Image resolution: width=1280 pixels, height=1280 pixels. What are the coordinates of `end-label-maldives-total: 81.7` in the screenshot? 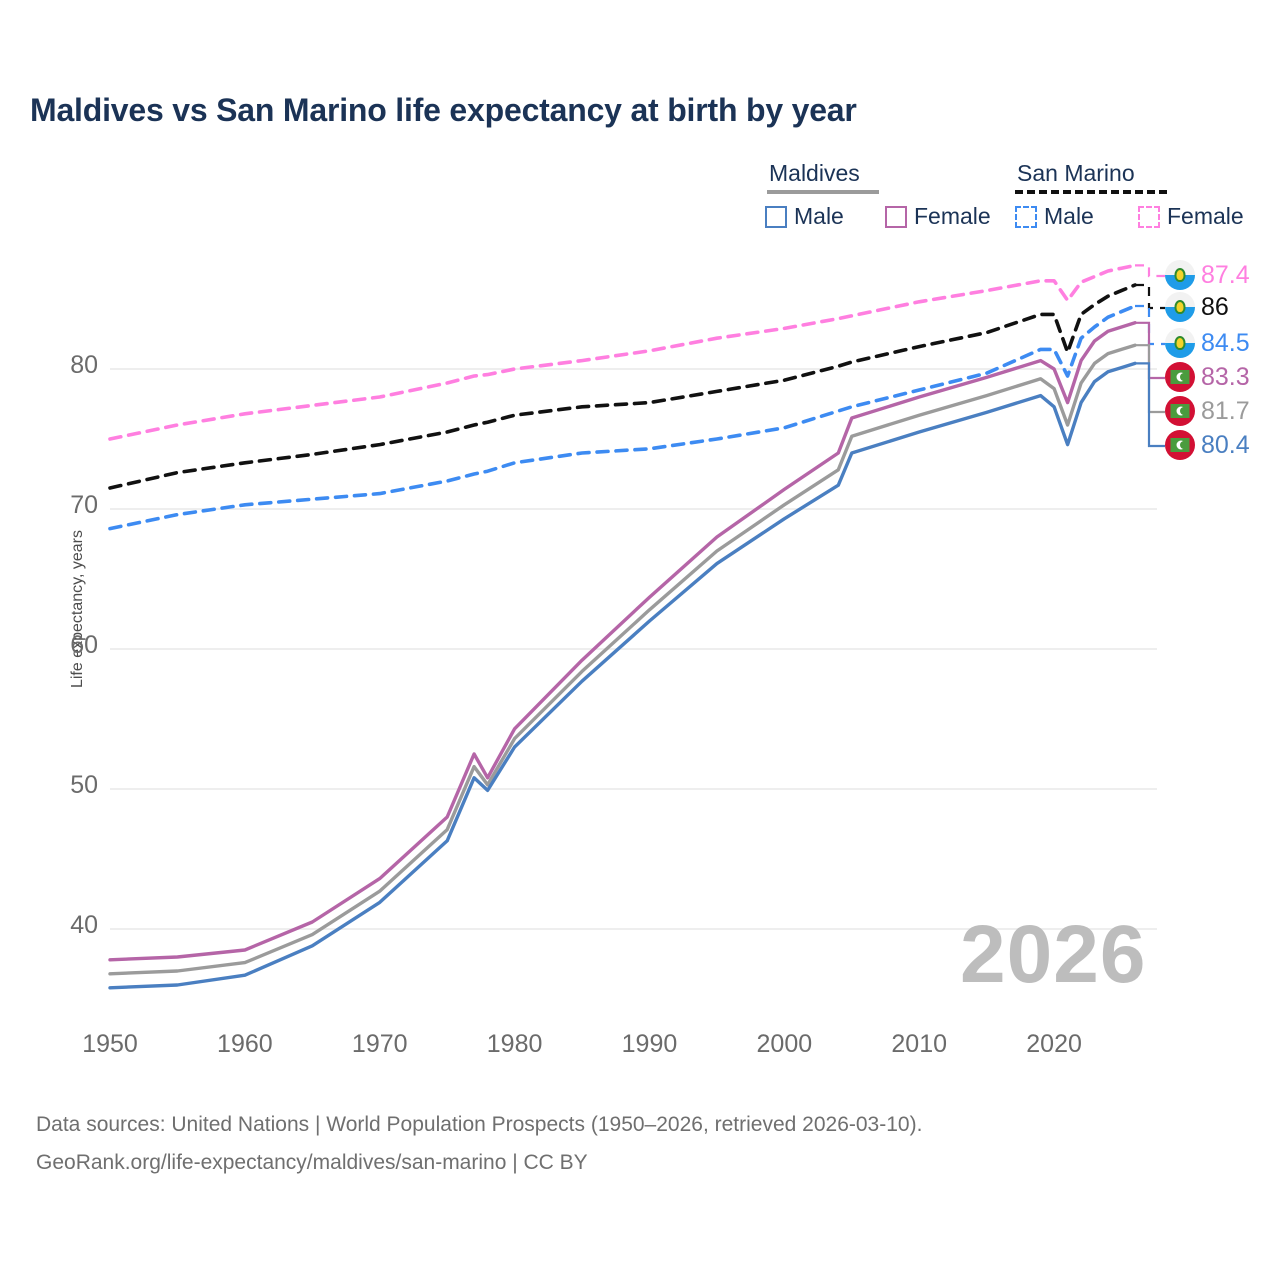 It's located at (1207, 411).